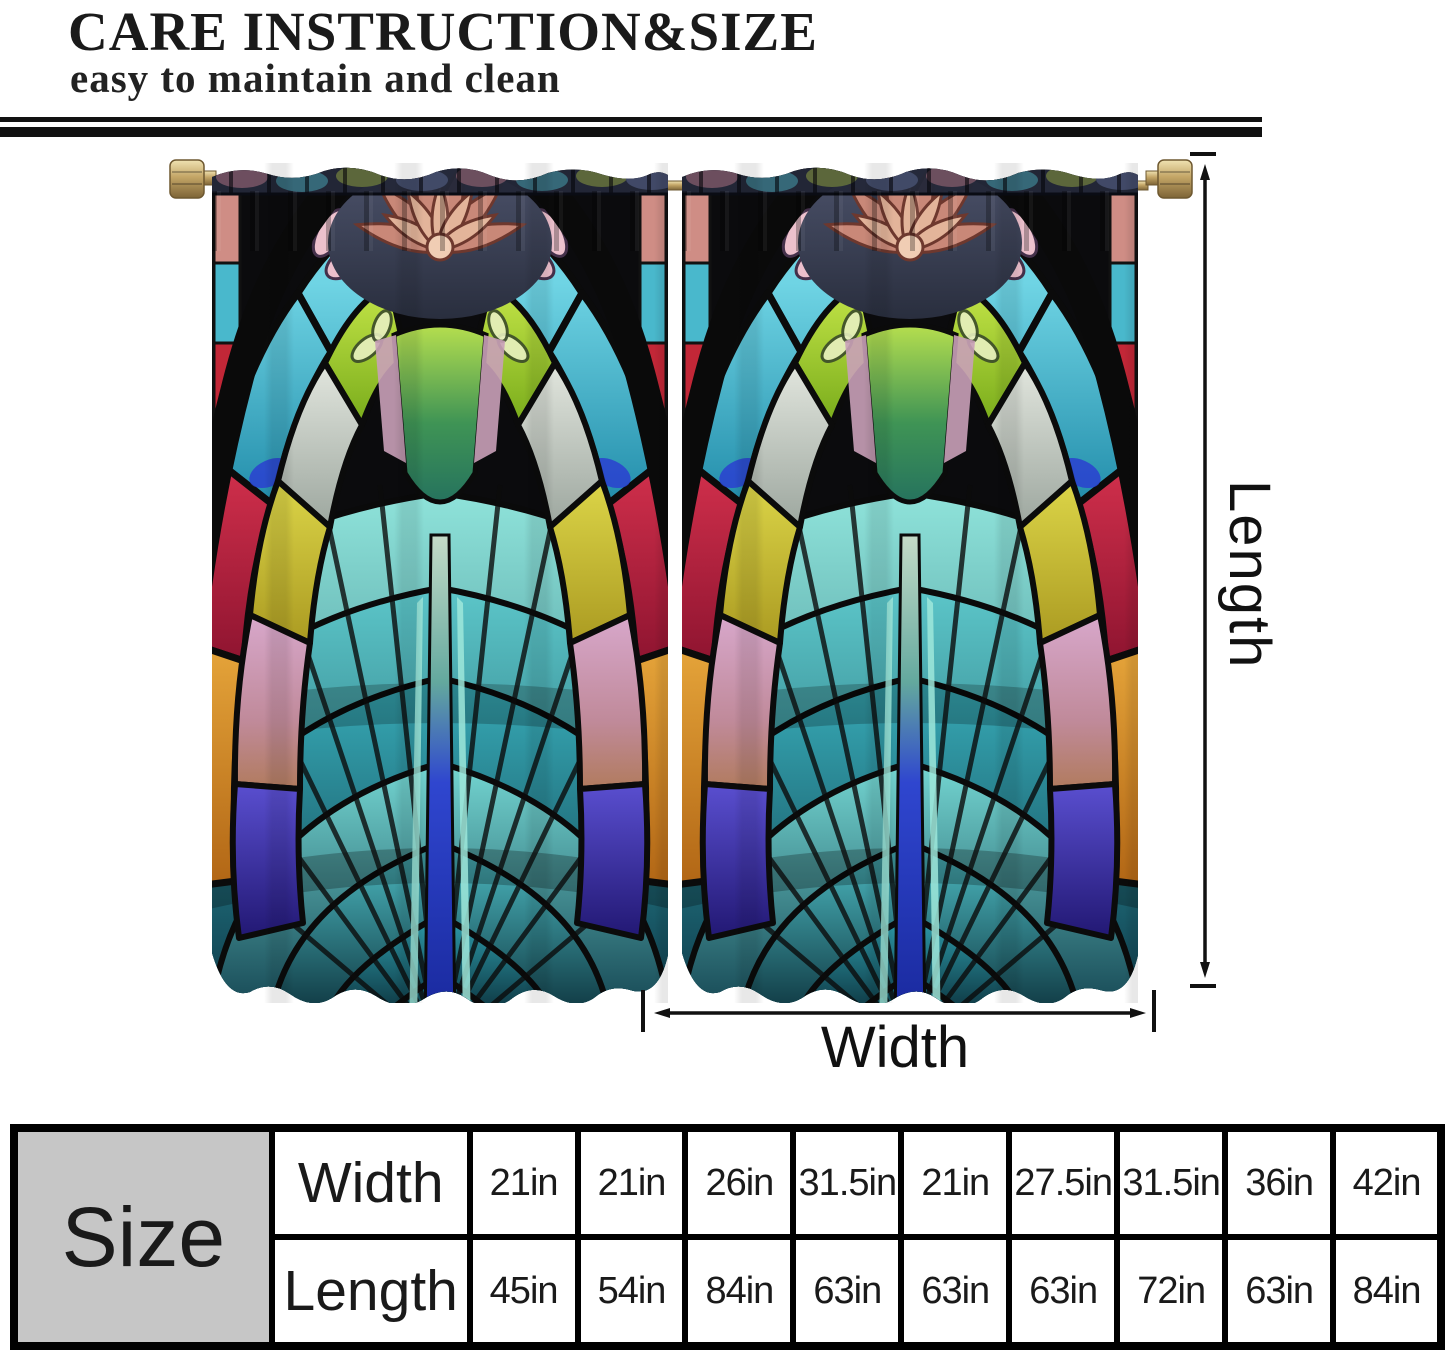 Image resolution: width=1445 pixels, height=1350 pixels. I want to click on length-value-cell: 45in, so click(523, 1291).